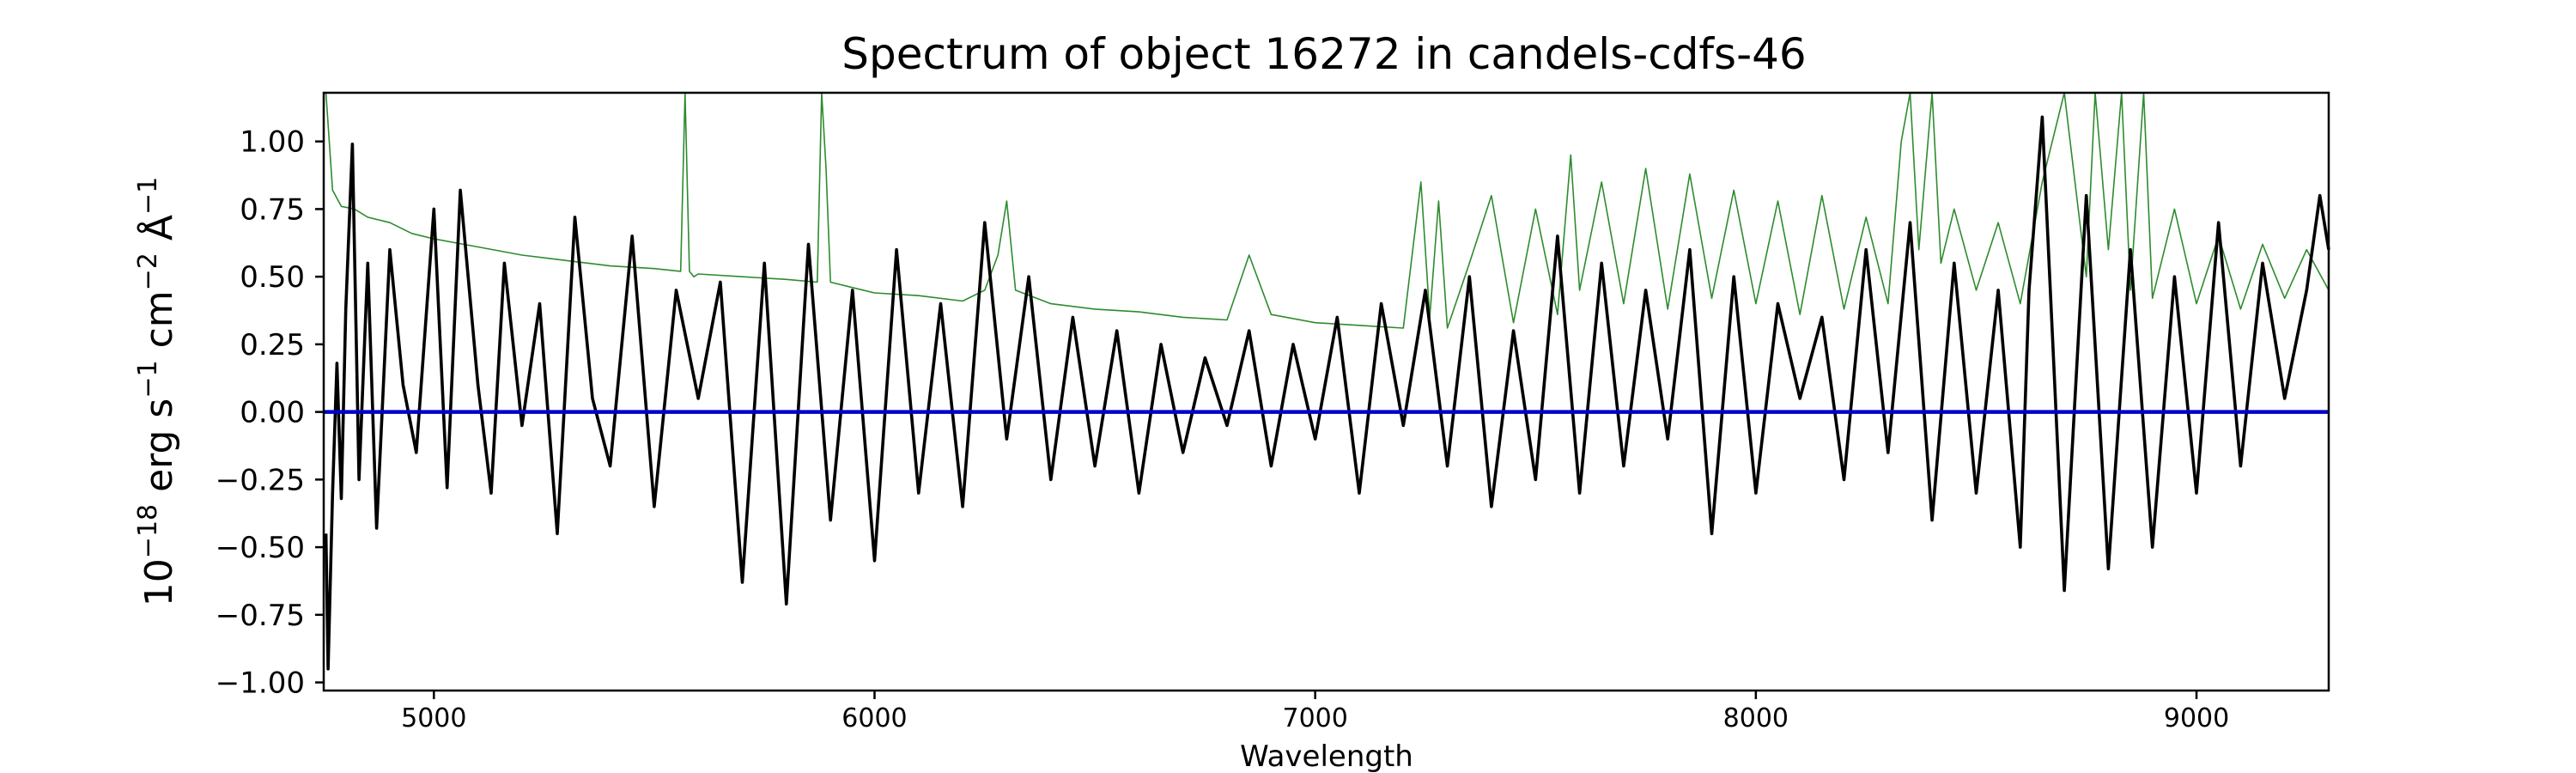  I want to click on y-tick-label: 0.00, so click(272, 413).